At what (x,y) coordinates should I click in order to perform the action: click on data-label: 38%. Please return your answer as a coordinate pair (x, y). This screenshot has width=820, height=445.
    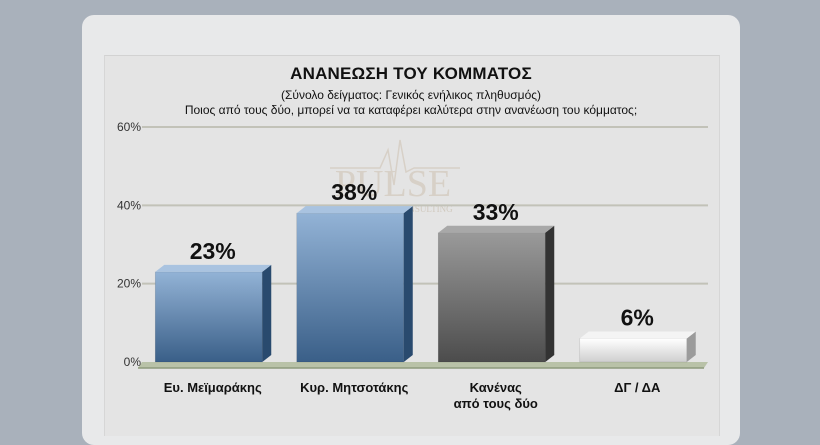
    Looking at the image, I should click on (354, 192).